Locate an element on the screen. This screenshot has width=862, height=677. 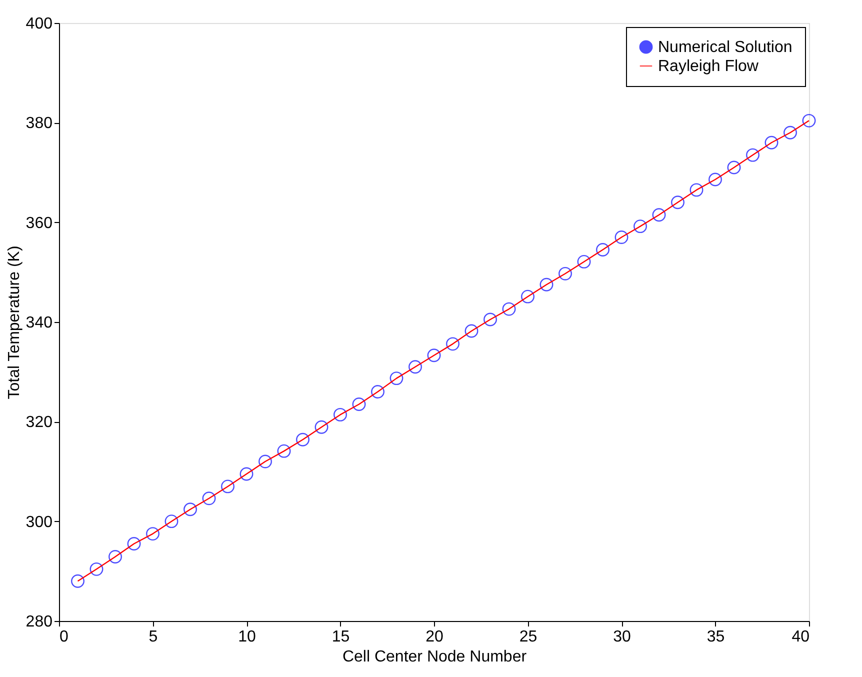
x-tick-label: 15 is located at coordinates (341, 637).